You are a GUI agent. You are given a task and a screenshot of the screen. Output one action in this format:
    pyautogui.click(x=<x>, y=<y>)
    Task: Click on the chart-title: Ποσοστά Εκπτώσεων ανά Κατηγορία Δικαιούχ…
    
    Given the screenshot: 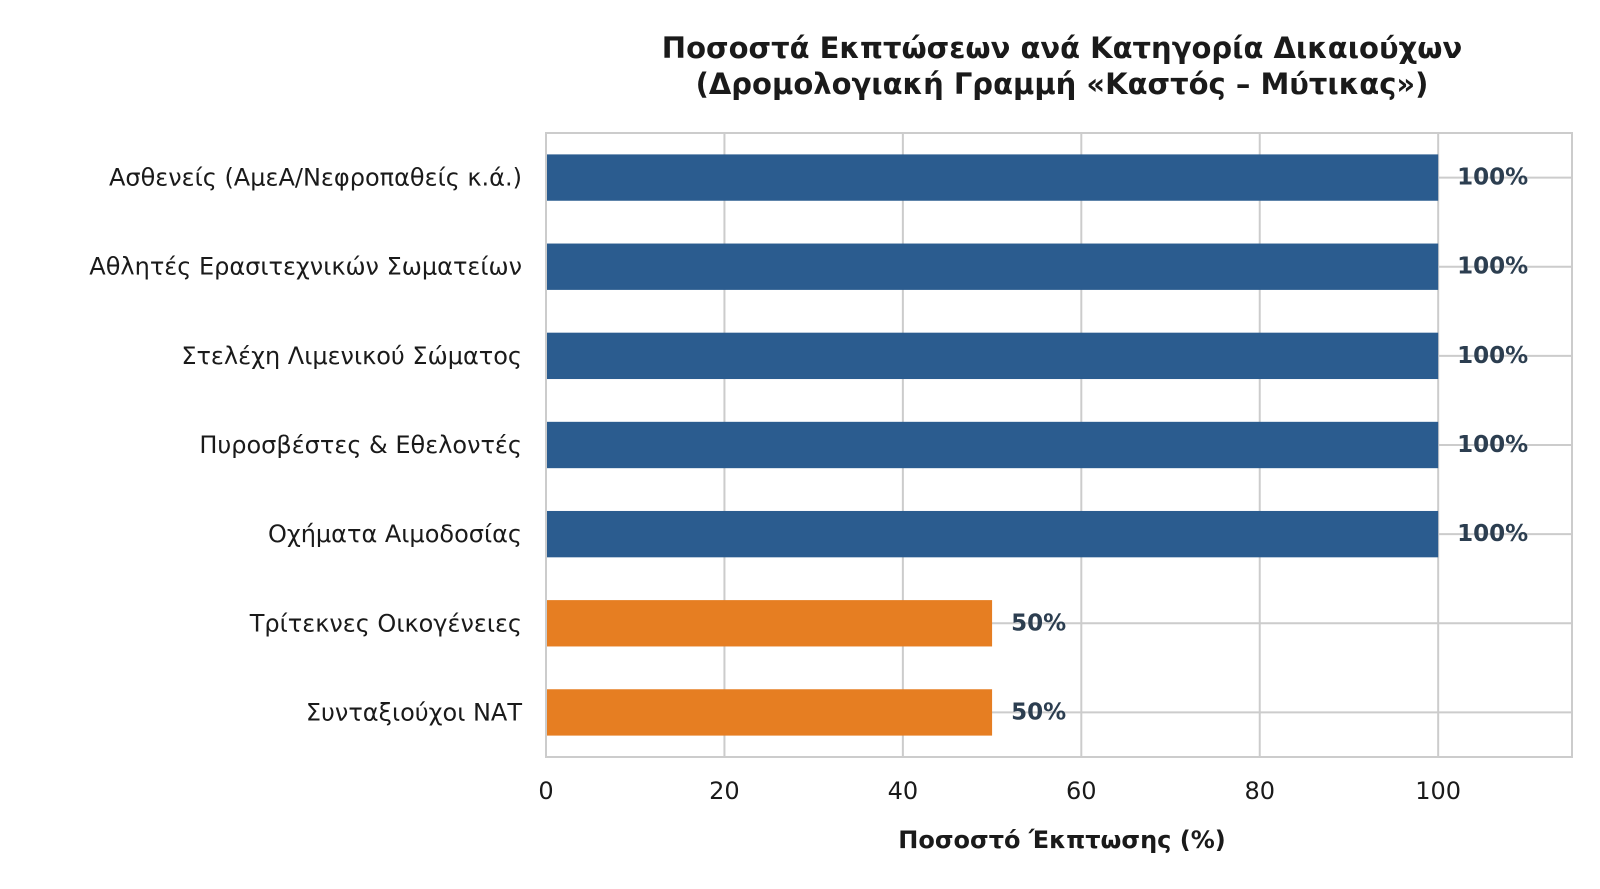 What is the action you would take?
    pyautogui.click(x=1062, y=66)
    